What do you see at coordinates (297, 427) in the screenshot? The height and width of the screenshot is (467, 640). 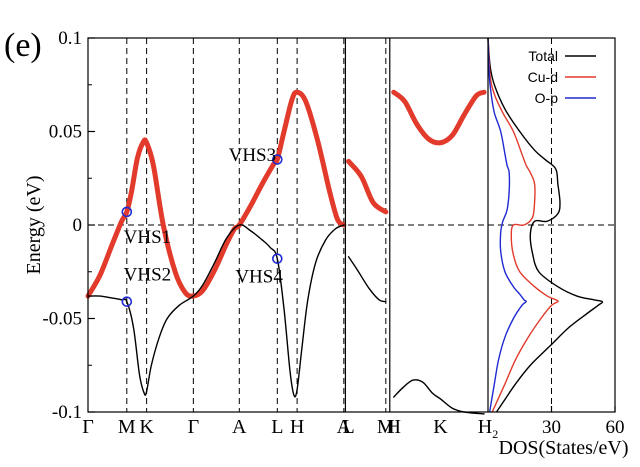 I see `kpoint-label-6: H` at bounding box center [297, 427].